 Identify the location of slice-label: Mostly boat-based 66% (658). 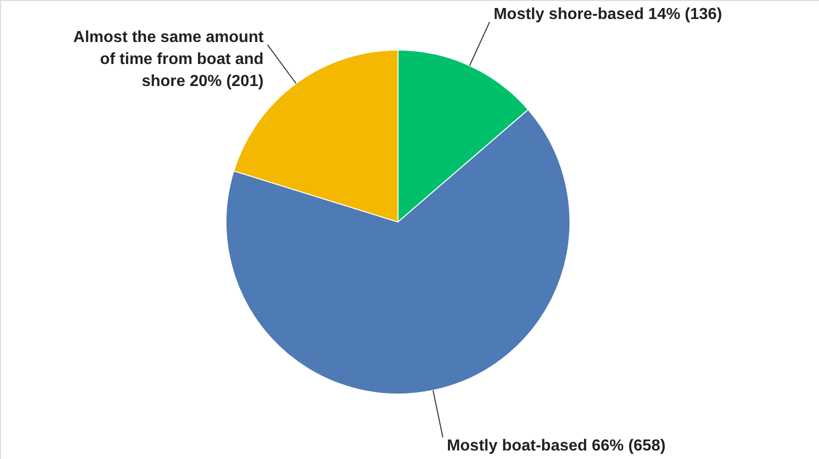
(556, 445).